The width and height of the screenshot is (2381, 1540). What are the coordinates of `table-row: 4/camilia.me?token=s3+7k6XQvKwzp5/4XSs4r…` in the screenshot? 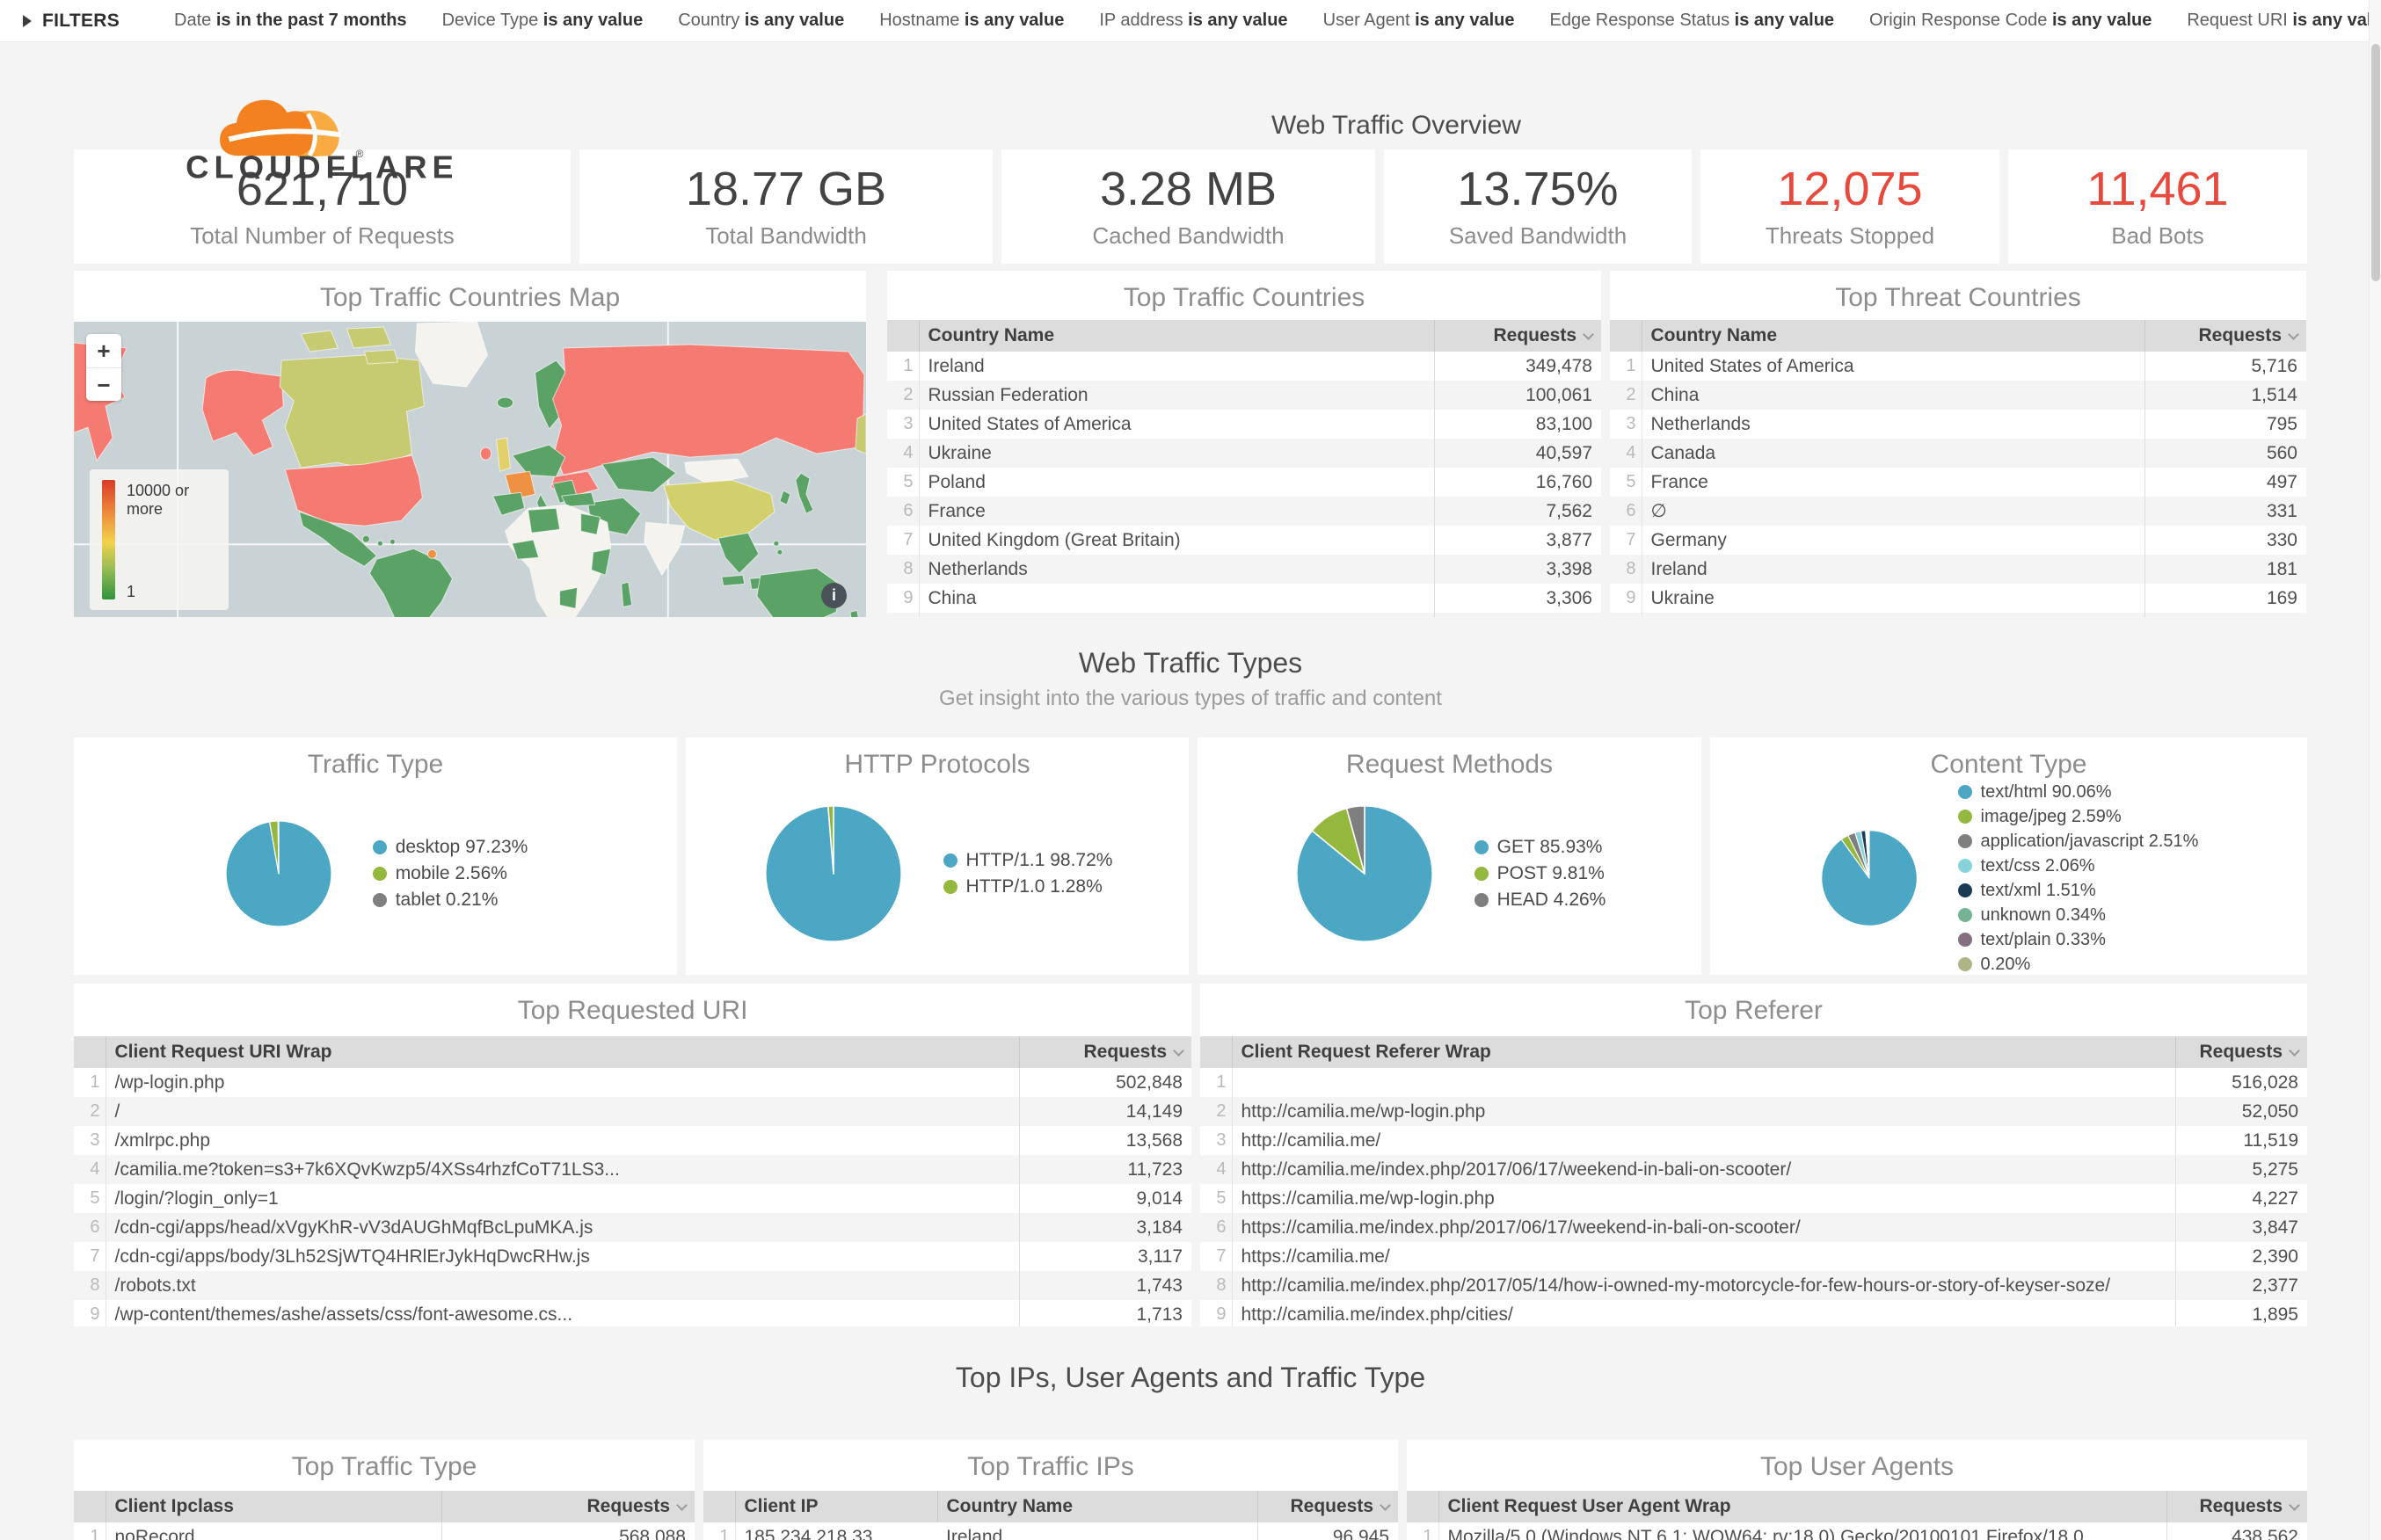 It's located at (632, 1169).